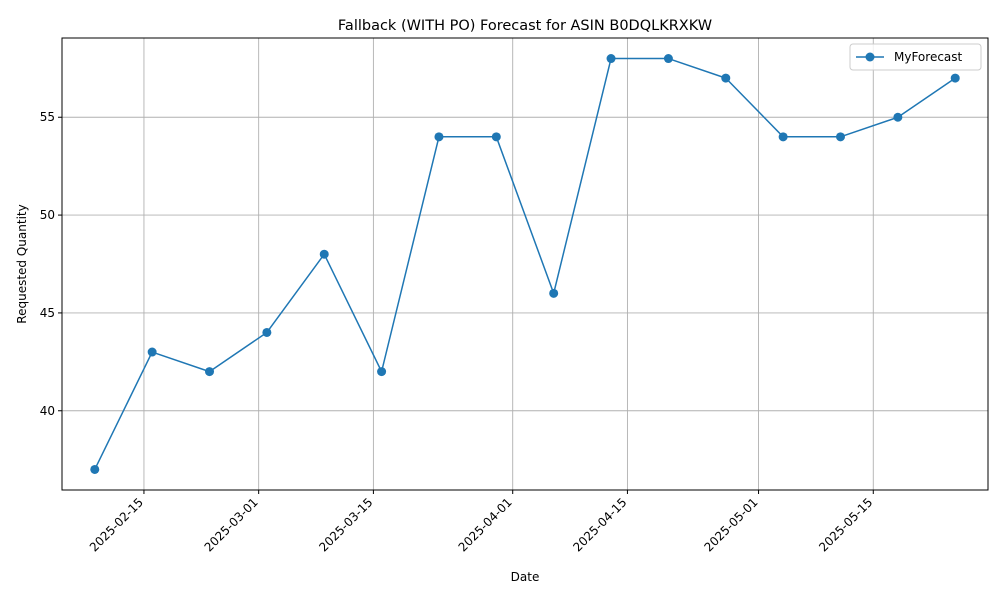 This screenshot has height=600, width=1000. I want to click on y-tick-label: 50, so click(47, 215).